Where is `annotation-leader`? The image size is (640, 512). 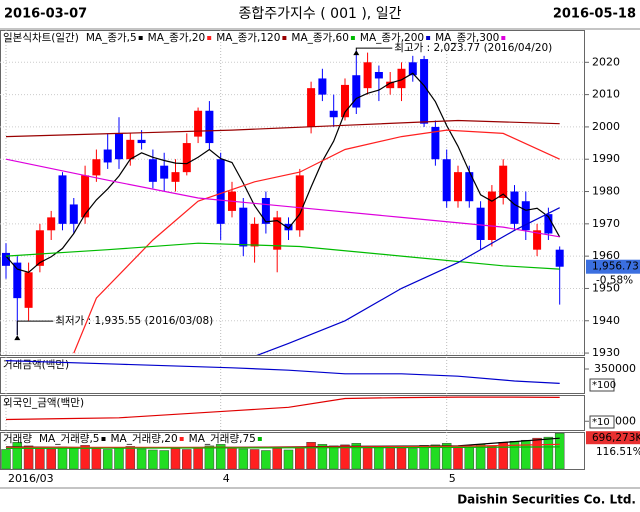 annotation-leader is located at coordinates (35, 328).